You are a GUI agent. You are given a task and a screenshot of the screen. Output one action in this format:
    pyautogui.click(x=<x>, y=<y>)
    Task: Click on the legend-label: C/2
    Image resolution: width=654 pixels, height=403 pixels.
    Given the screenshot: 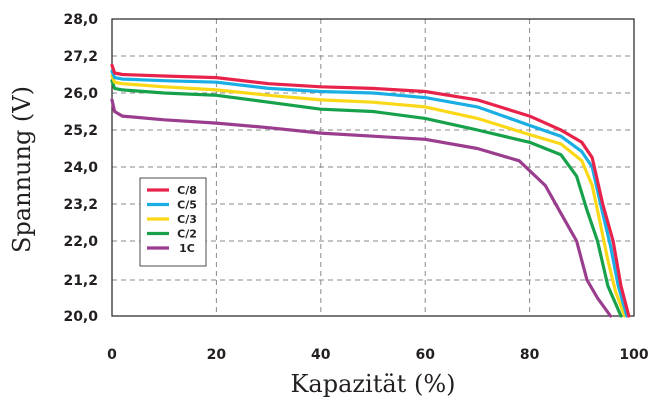 What is the action you would take?
    pyautogui.click(x=187, y=234)
    